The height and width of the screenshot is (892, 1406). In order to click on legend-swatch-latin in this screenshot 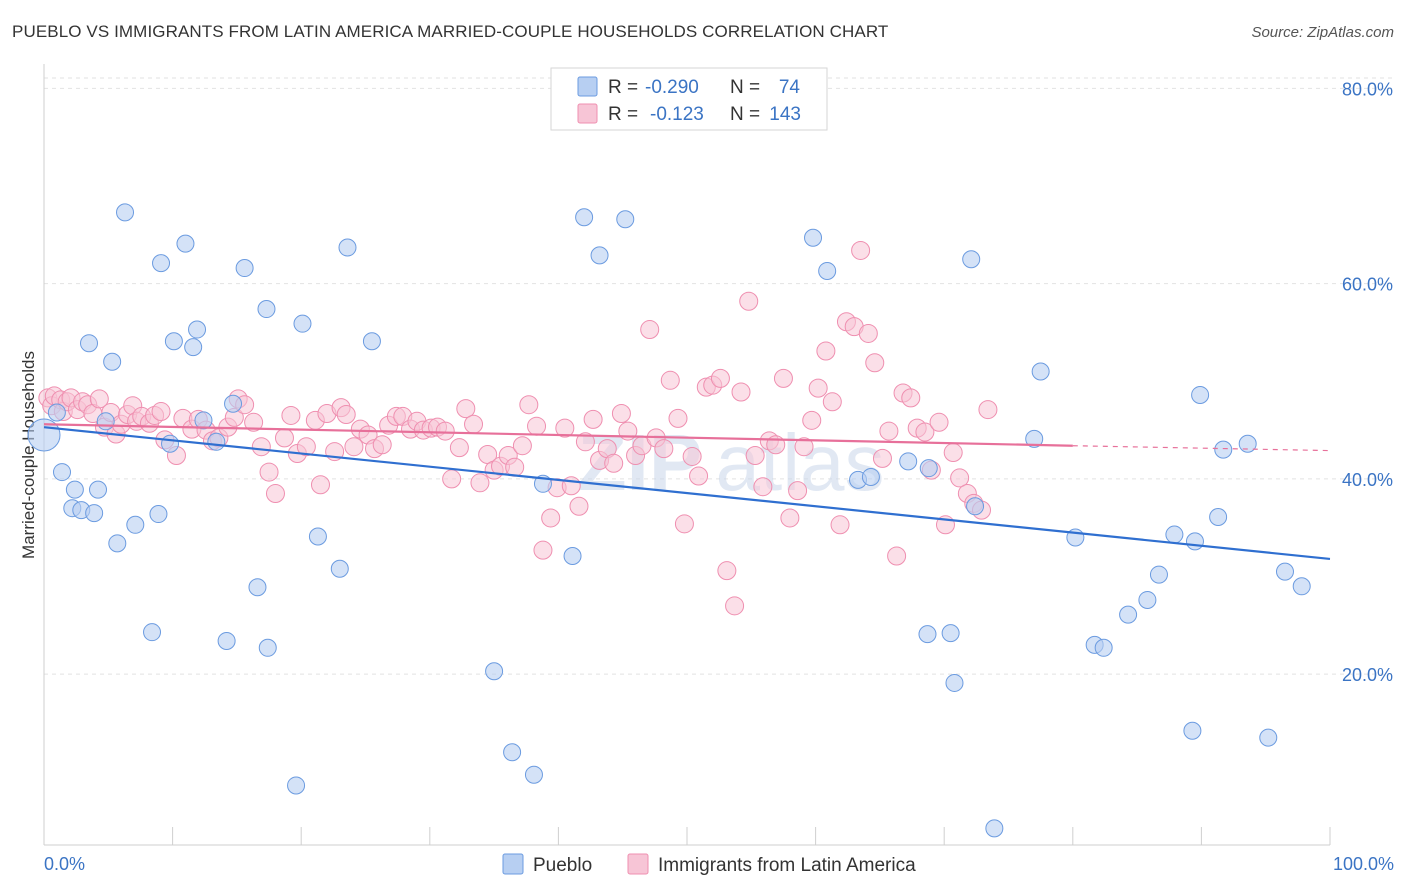, I will do `click(587, 113)`.